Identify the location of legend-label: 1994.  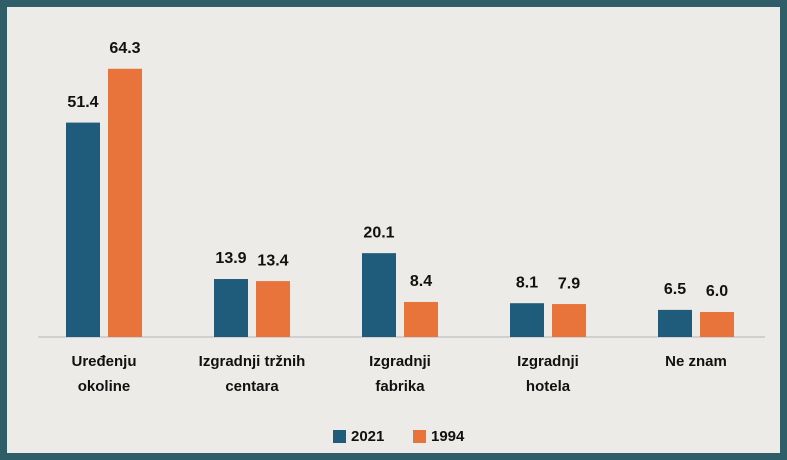
(448, 436).